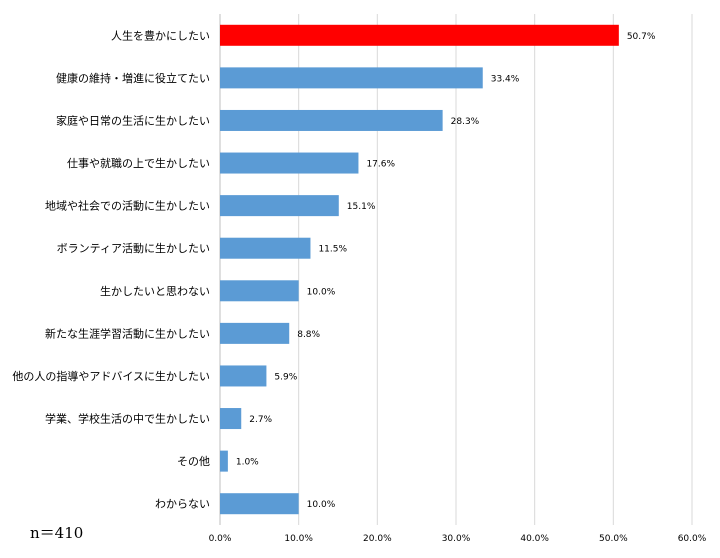  What do you see at coordinates (182, 504) in the screenshot?
I see `category-label: わからない` at bounding box center [182, 504].